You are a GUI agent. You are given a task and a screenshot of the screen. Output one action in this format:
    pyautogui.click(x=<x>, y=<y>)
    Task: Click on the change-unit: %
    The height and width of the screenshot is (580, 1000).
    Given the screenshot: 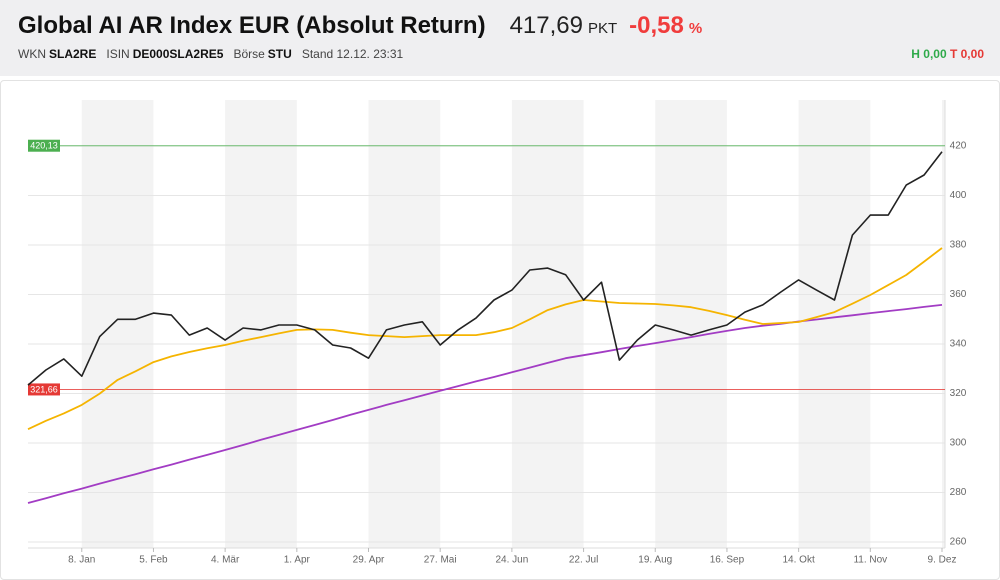 What is the action you would take?
    pyautogui.click(x=695, y=28)
    